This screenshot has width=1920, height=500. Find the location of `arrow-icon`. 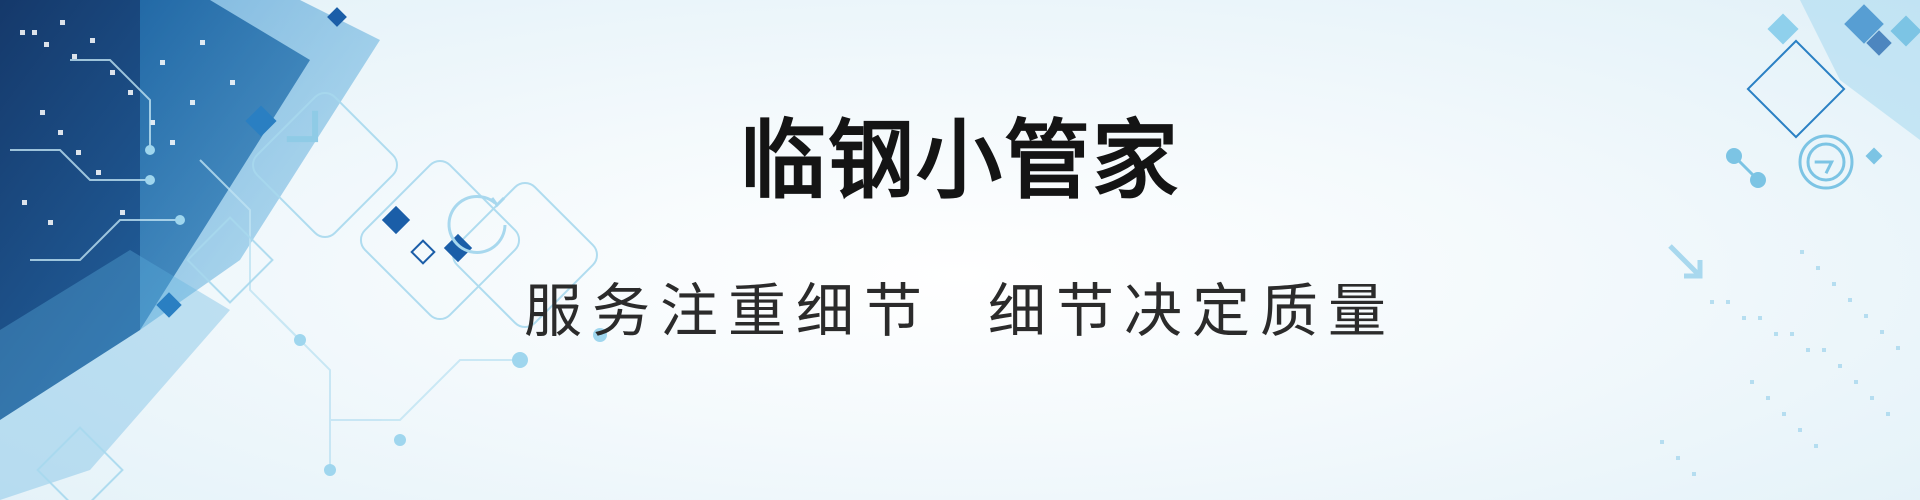

arrow-icon is located at coordinates (302, 126).